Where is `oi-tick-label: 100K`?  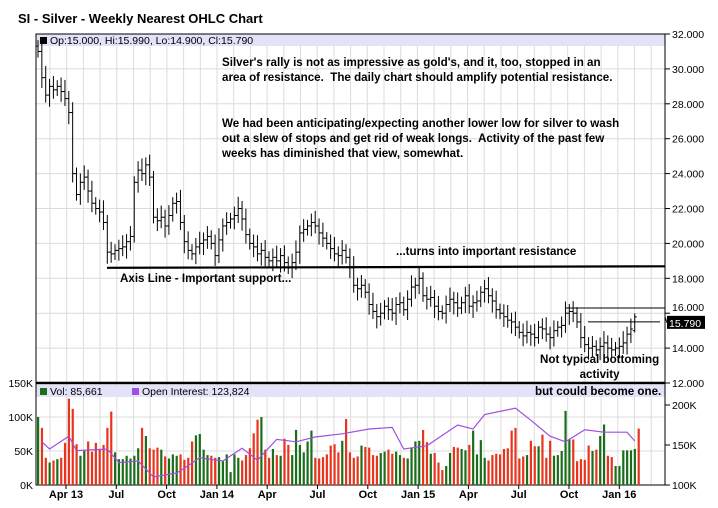
oi-tick-label: 100K is located at coordinates (684, 486).